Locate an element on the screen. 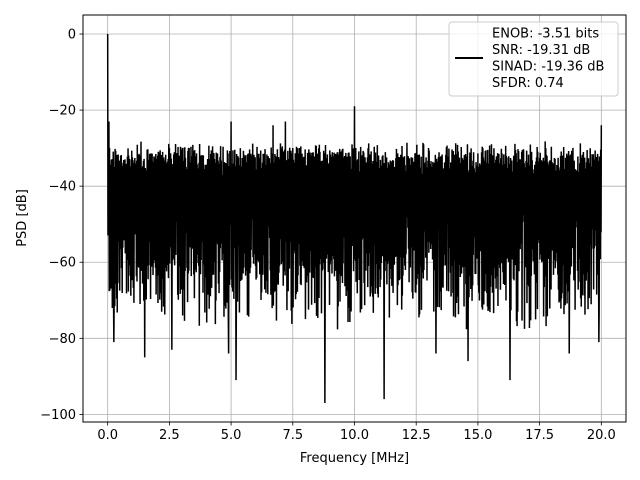  y-tick-label: −40 is located at coordinates (62, 187).